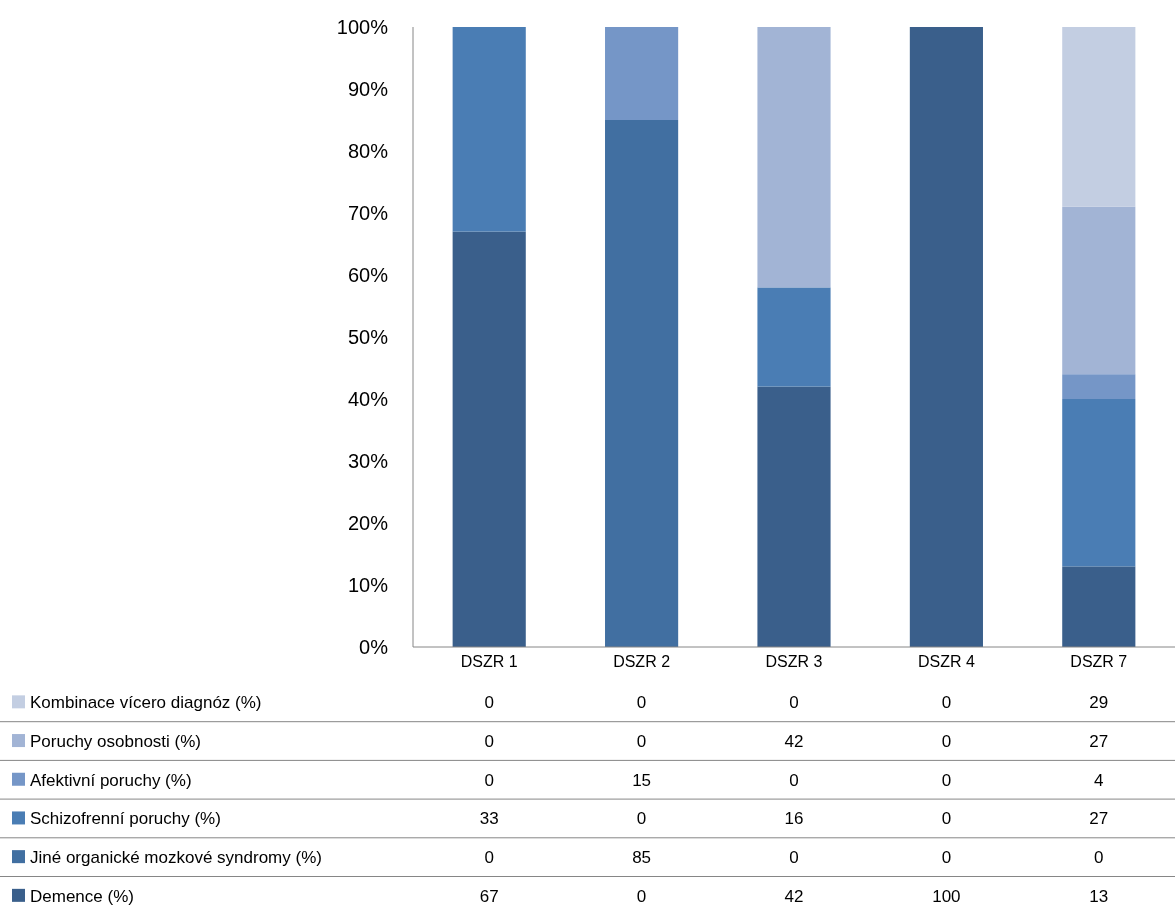 This screenshot has width=1175, height=905. What do you see at coordinates (368, 213) in the screenshot?
I see `y-tick-label: 70%` at bounding box center [368, 213].